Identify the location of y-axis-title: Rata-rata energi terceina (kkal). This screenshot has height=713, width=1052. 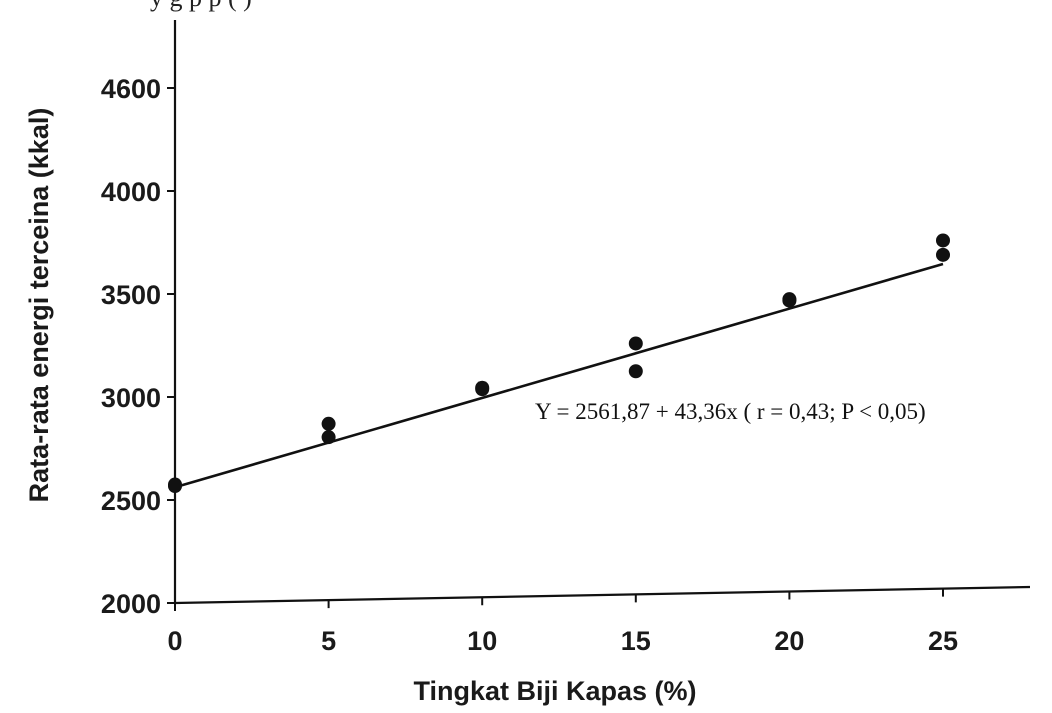
(39, 305).